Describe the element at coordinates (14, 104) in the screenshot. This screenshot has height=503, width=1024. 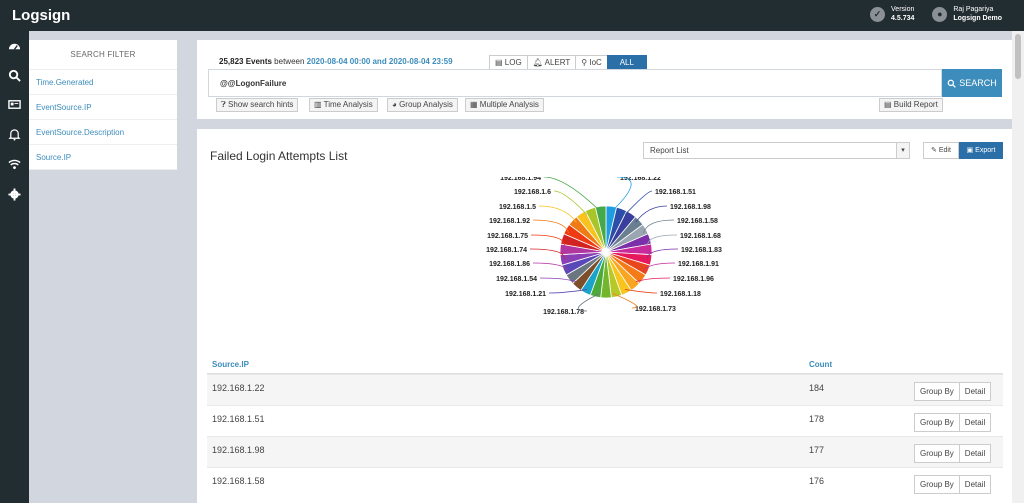
I see `card-icon` at that location.